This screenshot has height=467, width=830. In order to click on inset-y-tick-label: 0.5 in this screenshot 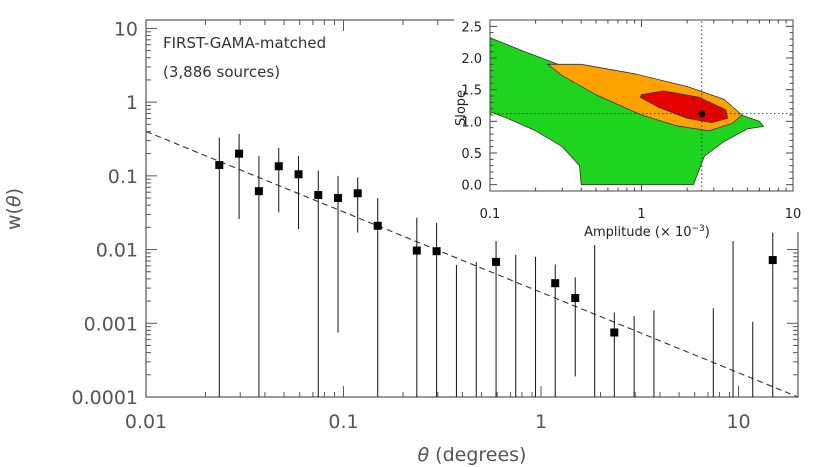, I will do `click(471, 154)`.